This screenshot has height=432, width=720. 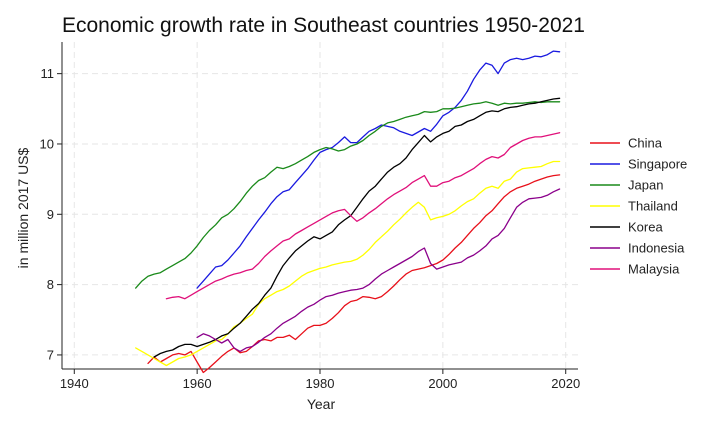 I want to click on y-tick-label-4: 11, so click(x=48, y=73).